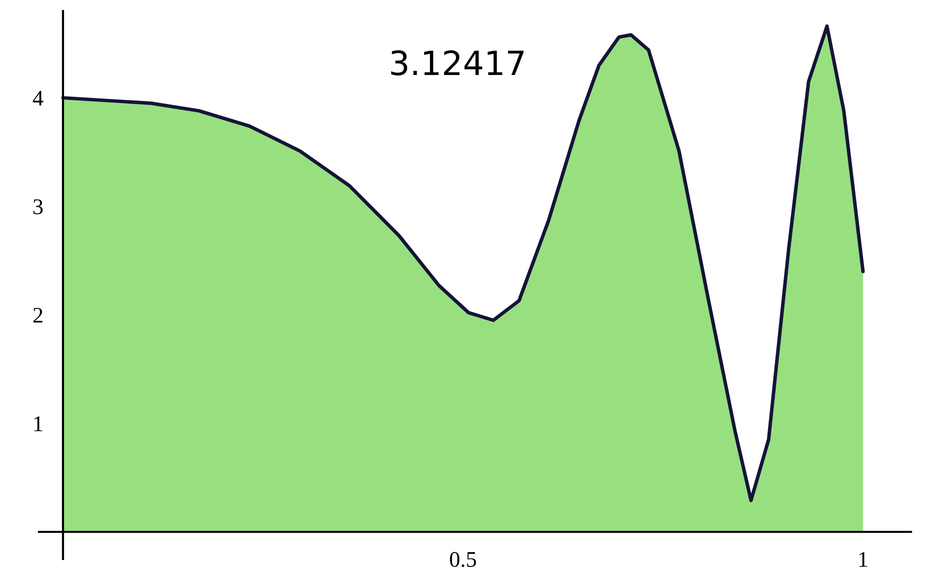 This screenshot has height=586, width=932. I want to click on y-tick-label: 1, so click(38, 424).